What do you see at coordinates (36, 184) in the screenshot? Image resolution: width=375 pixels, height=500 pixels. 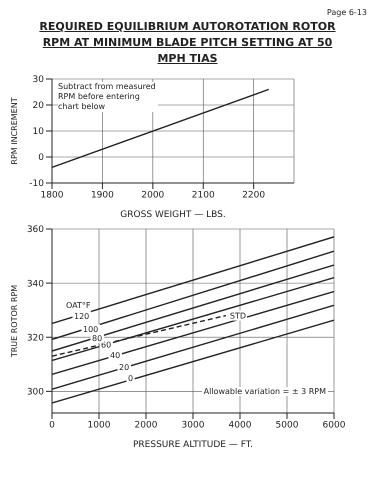 I see `y-tick-label: -10` at bounding box center [36, 184].